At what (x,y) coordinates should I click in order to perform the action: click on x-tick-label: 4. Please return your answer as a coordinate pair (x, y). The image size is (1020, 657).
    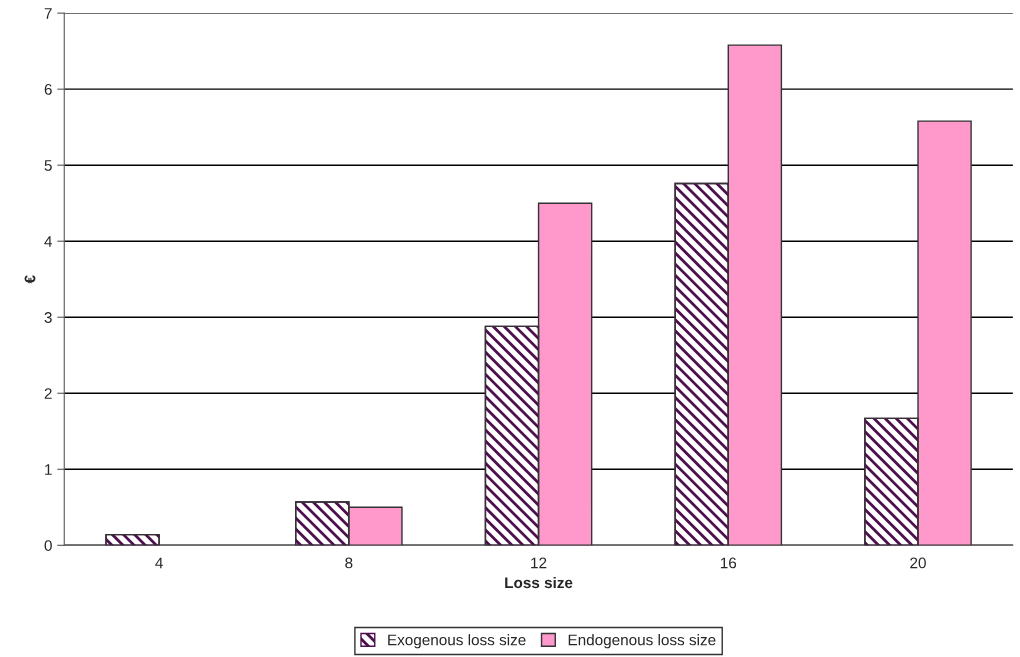
    Looking at the image, I should click on (159, 563).